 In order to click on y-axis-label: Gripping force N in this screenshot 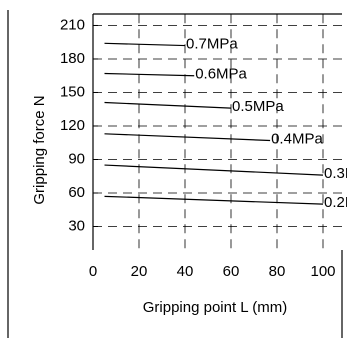, I will do `click(39, 149)`.